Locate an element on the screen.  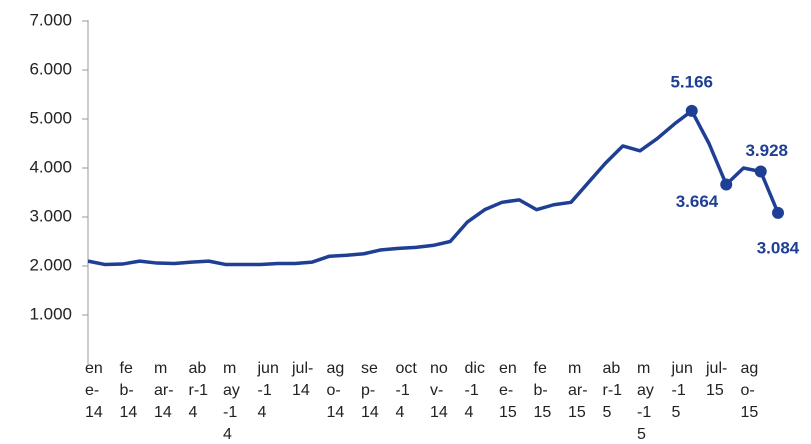
x-tick-label: ago-14 is located at coordinates (335, 390).